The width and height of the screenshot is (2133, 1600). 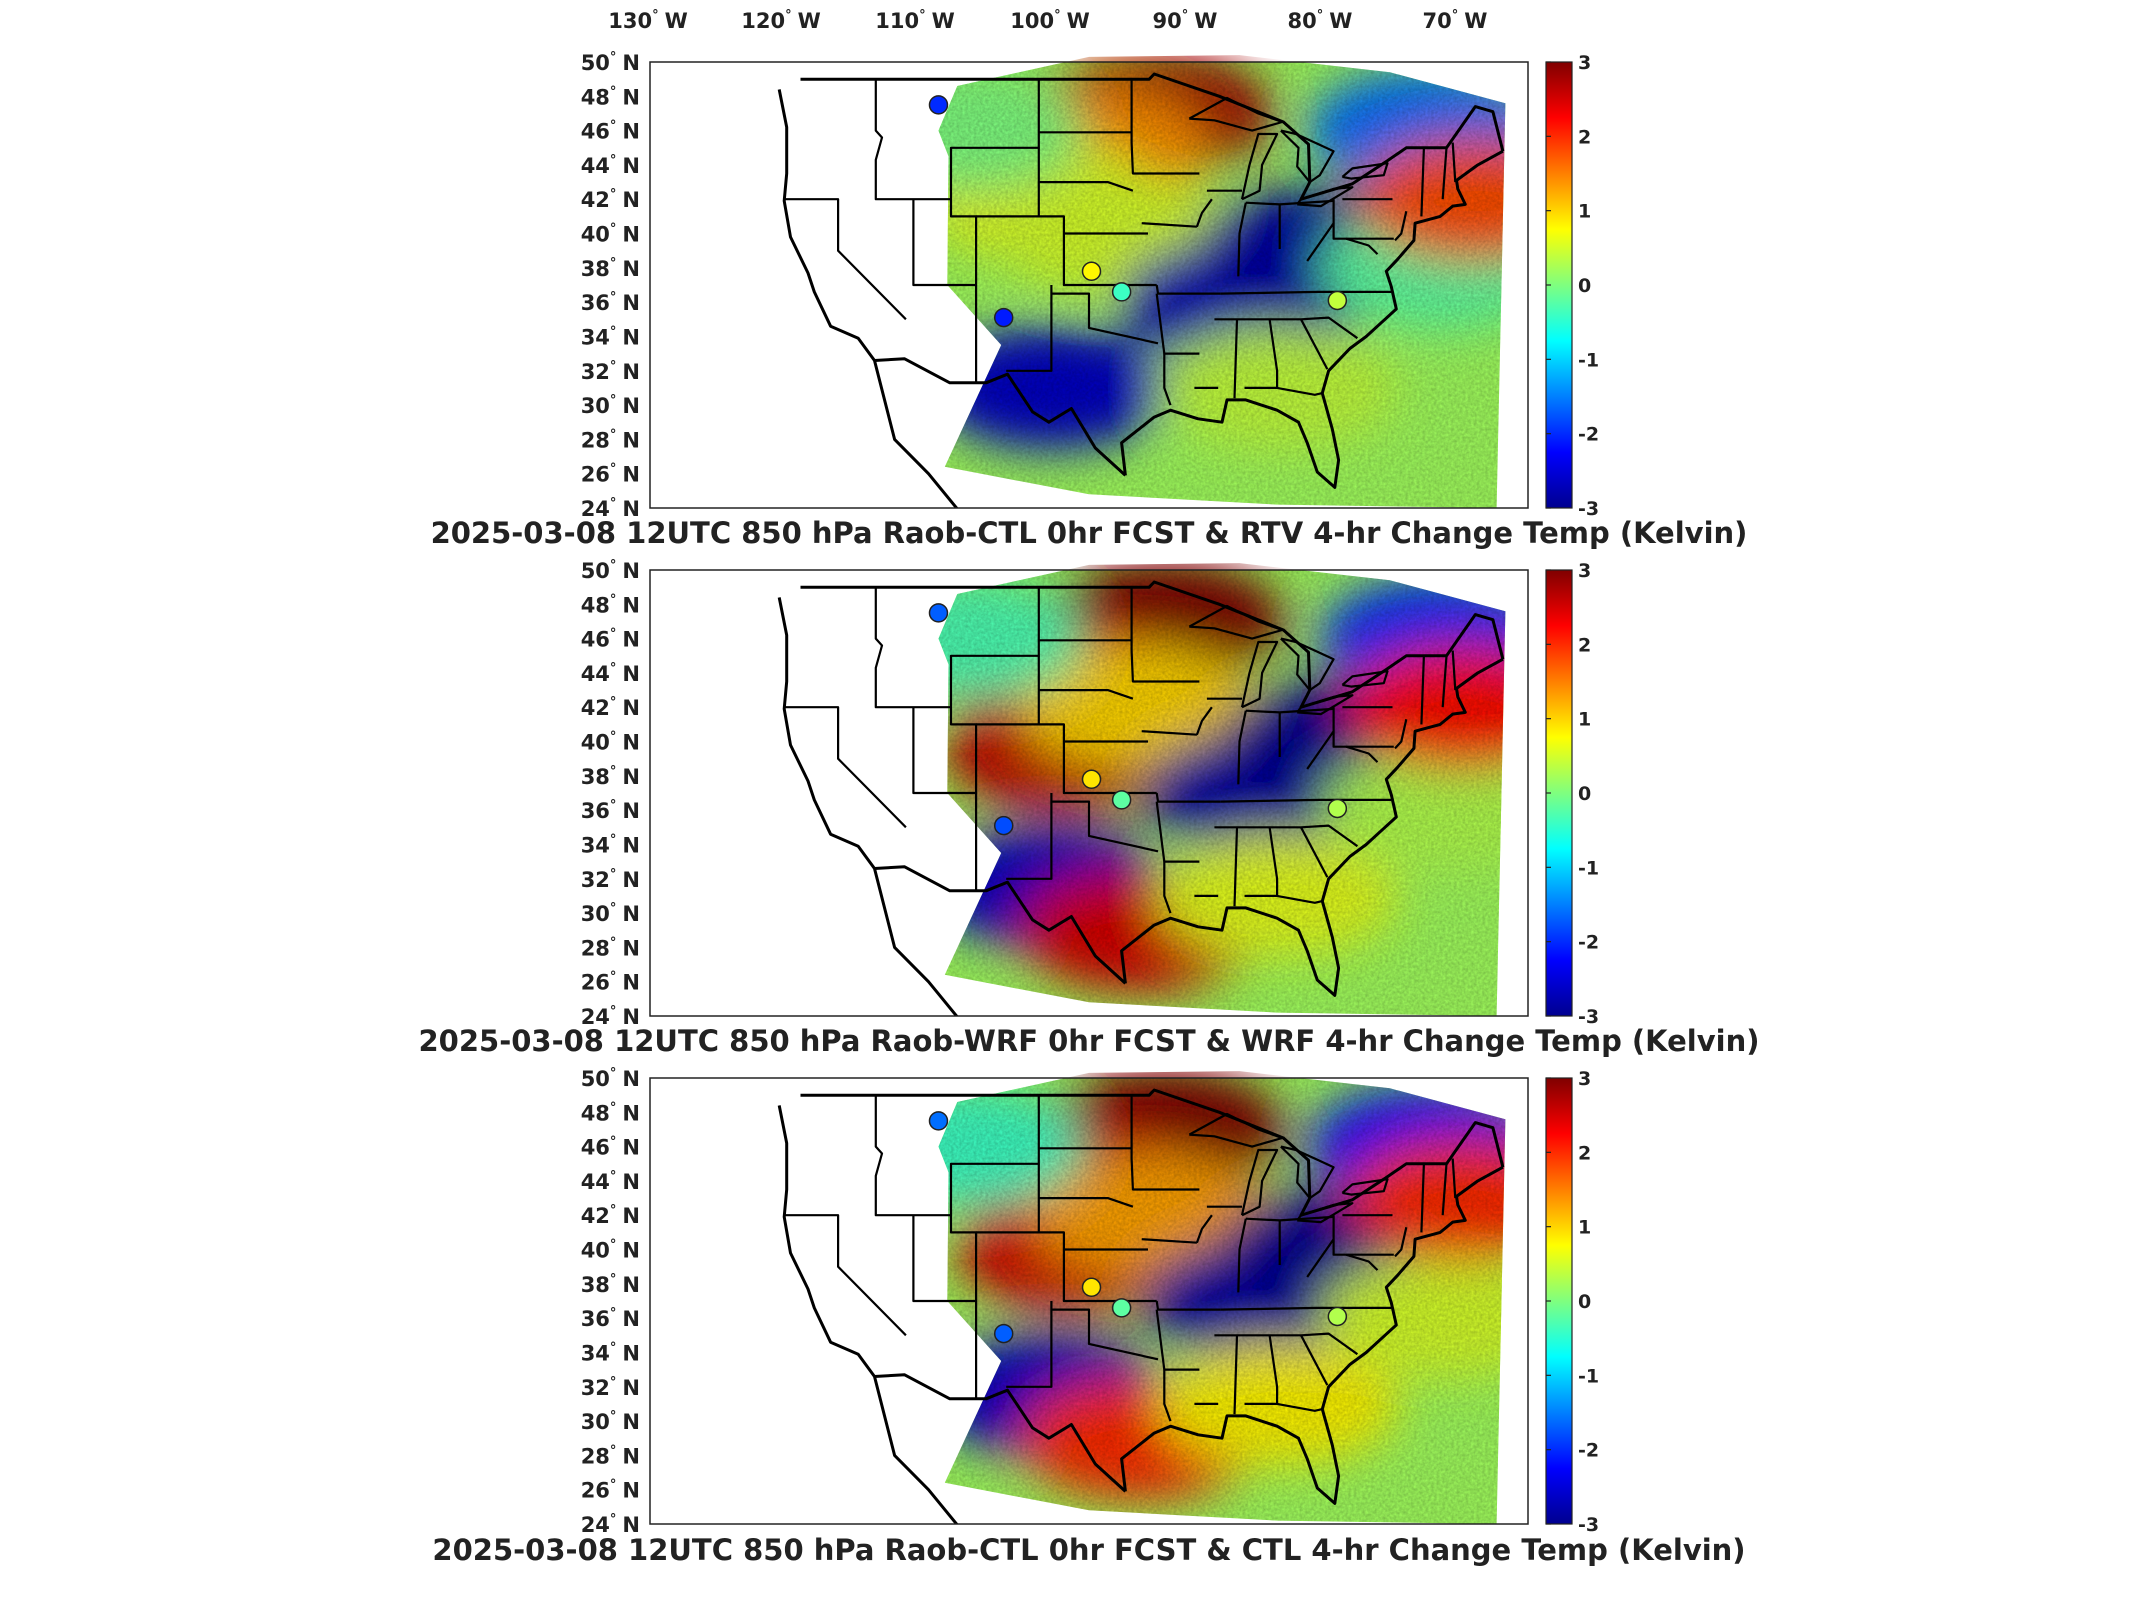 What do you see at coordinates (1588, 1525) in the screenshot?
I see `colorbar-tick-label: -3` at bounding box center [1588, 1525].